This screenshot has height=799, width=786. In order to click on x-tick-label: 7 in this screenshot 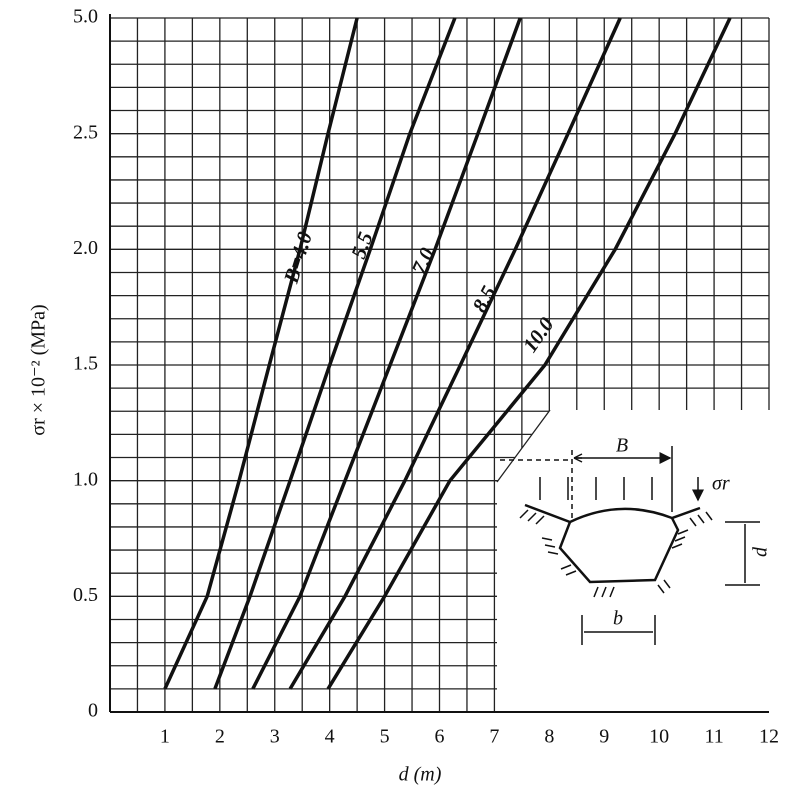, I will do `click(494, 737)`.